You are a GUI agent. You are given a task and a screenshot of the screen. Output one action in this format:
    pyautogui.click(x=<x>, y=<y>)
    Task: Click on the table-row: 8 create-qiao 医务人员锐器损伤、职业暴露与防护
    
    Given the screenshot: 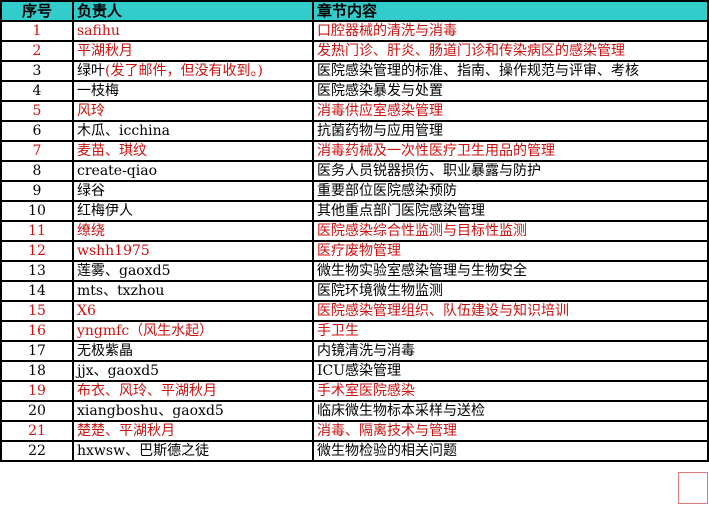 What is the action you would take?
    pyautogui.click(x=354, y=171)
    